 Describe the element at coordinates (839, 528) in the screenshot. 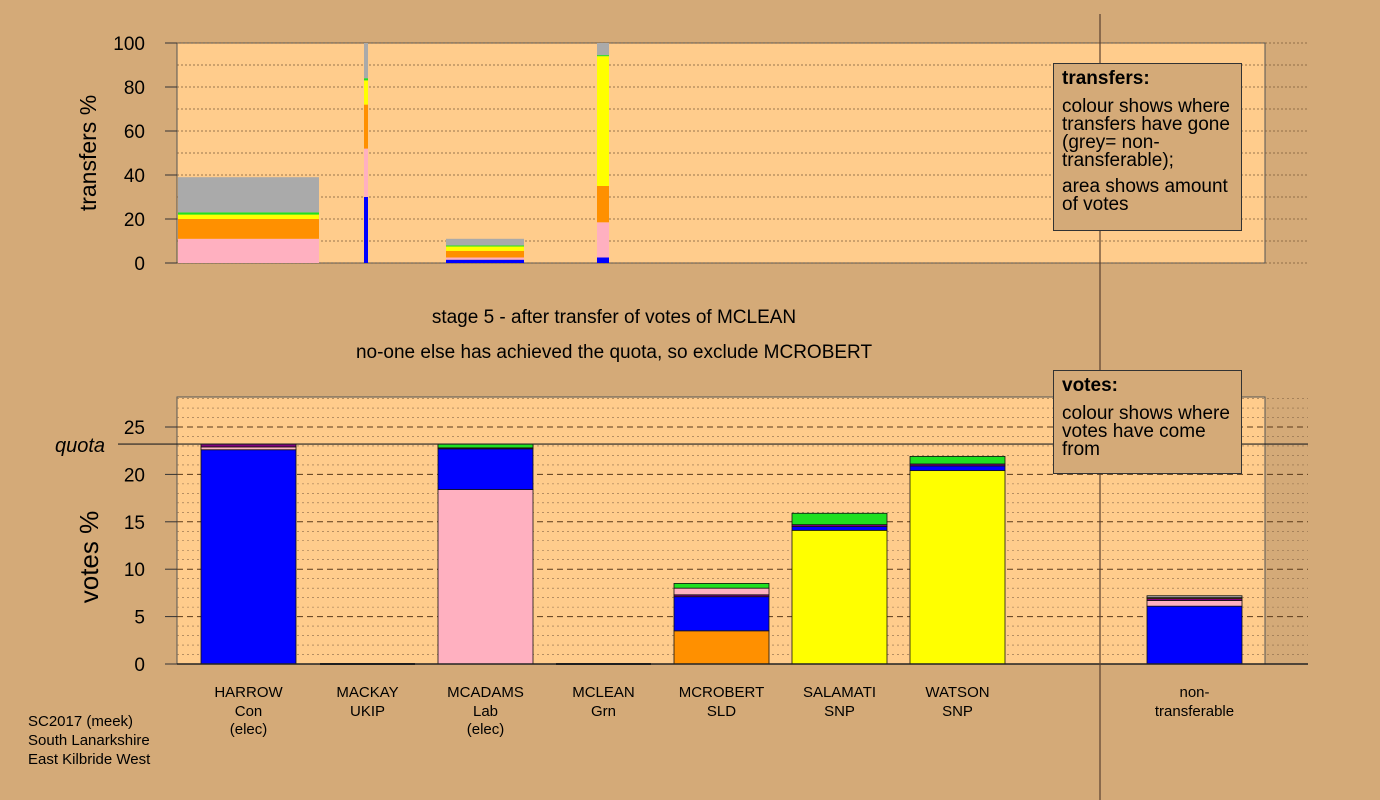

I see `votes-bar-salamati-con` at that location.